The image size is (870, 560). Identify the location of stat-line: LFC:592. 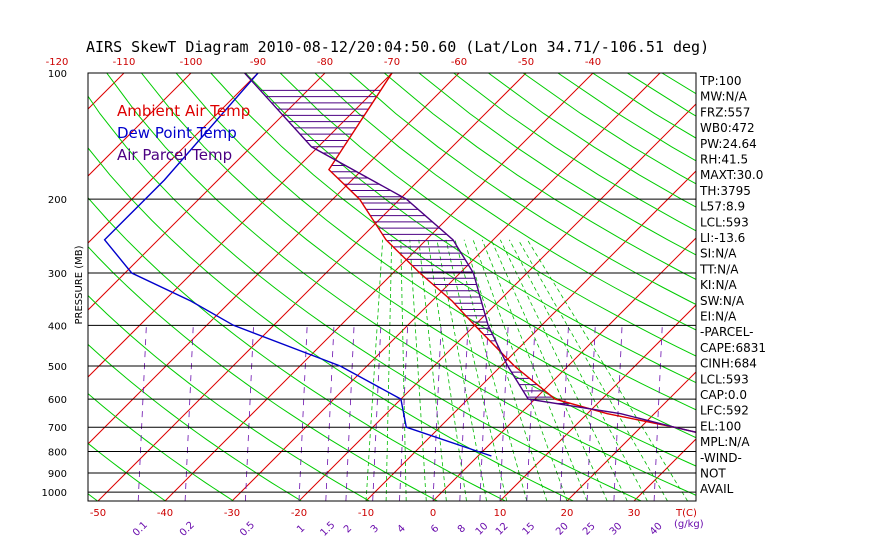
(724, 411).